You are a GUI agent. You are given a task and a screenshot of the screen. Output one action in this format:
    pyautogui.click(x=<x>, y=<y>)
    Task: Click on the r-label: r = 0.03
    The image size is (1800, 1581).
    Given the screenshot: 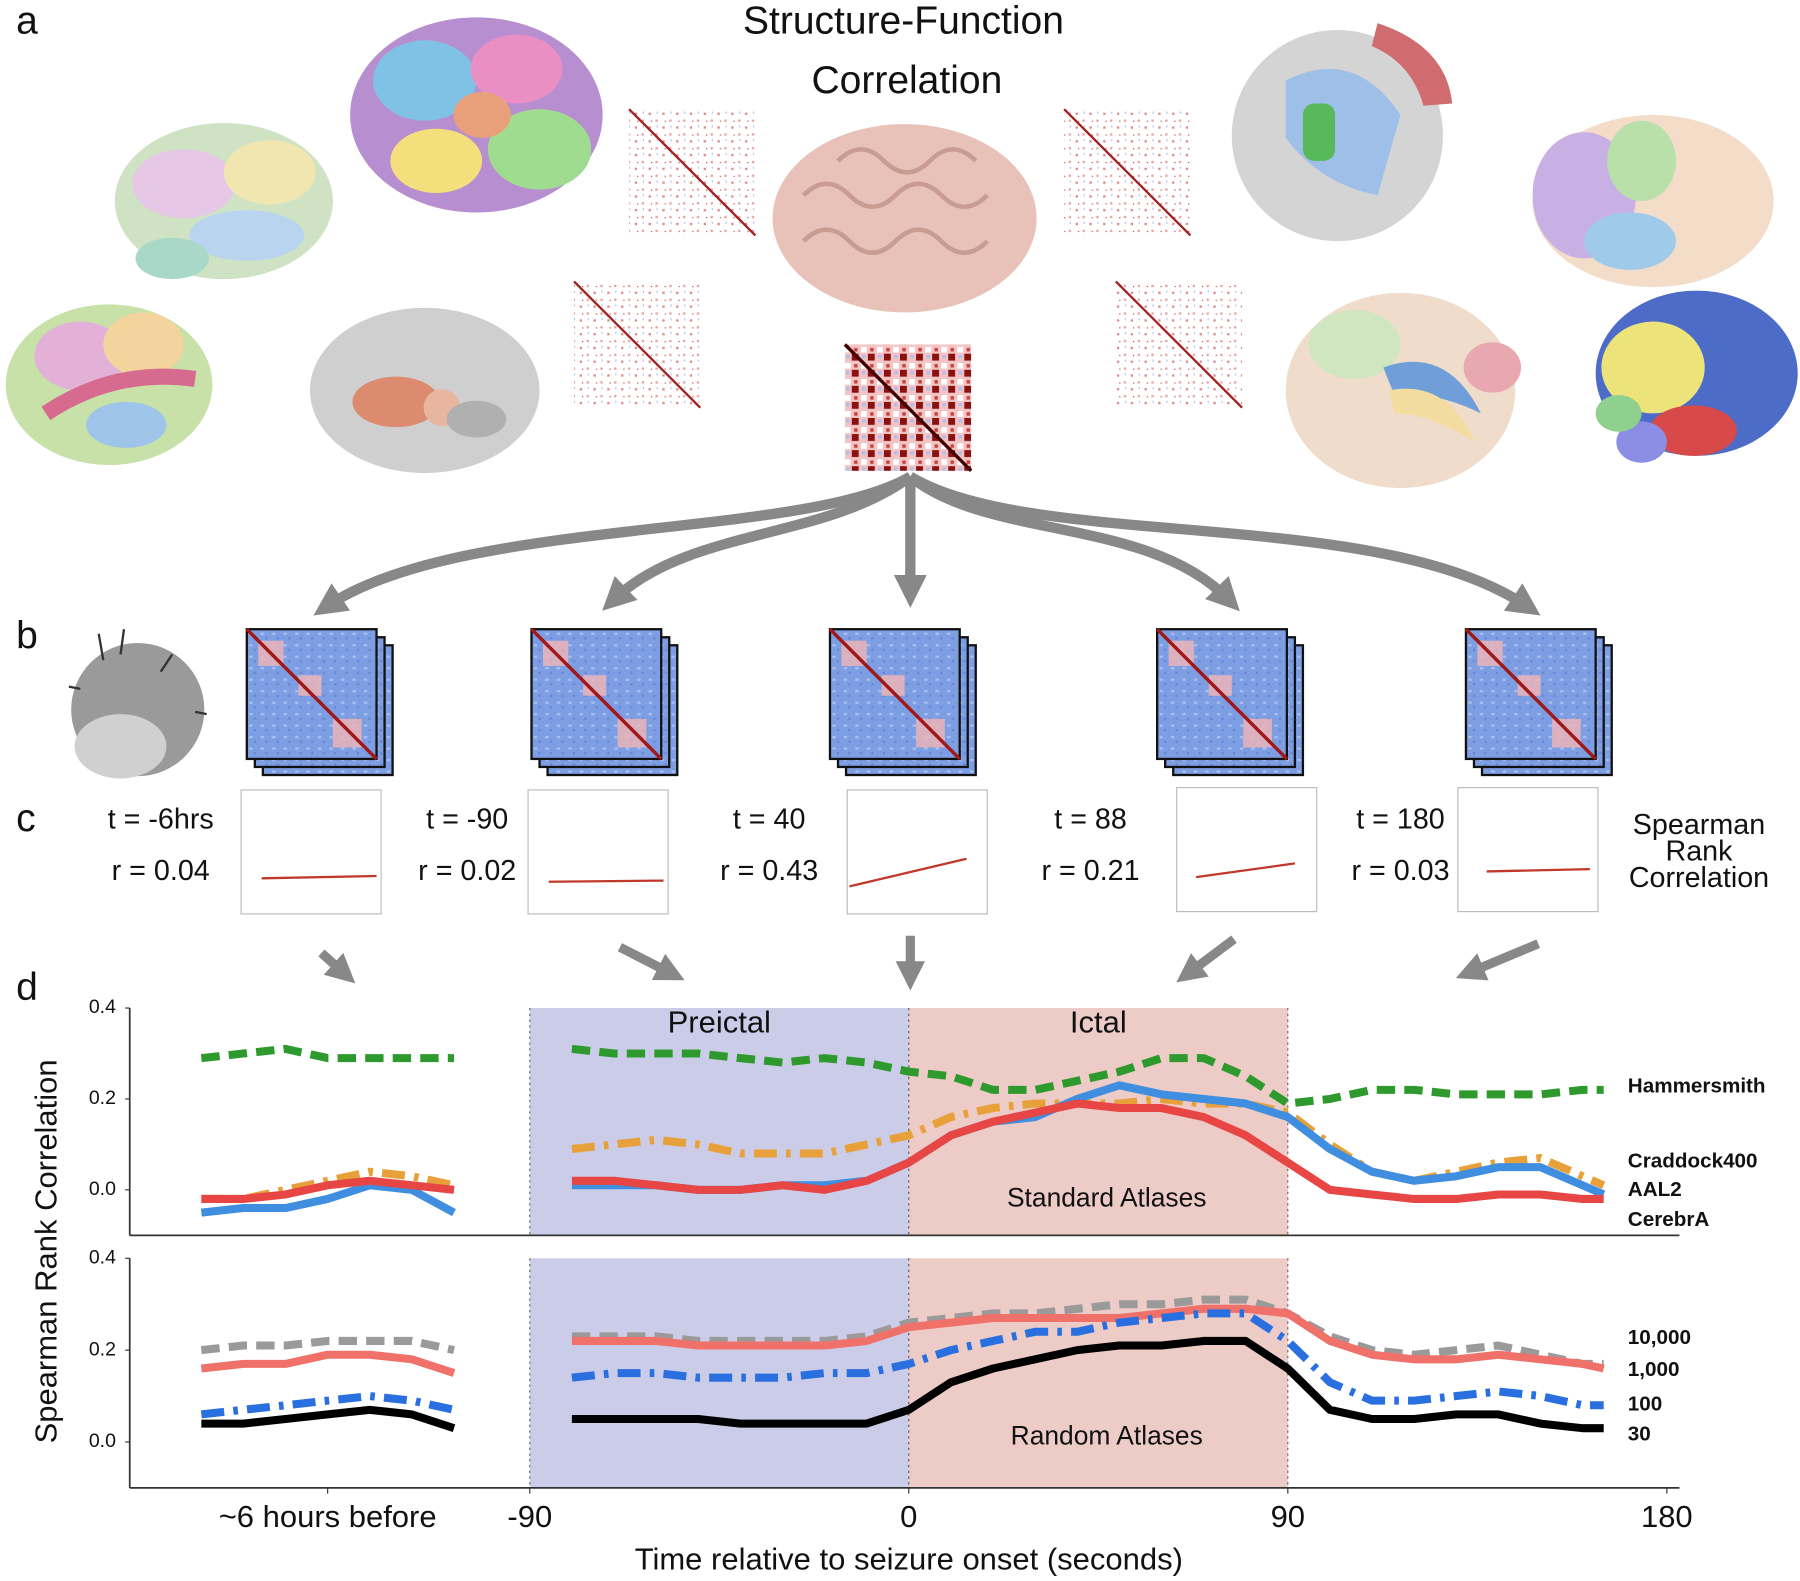 What is the action you would take?
    pyautogui.click(x=1400, y=871)
    